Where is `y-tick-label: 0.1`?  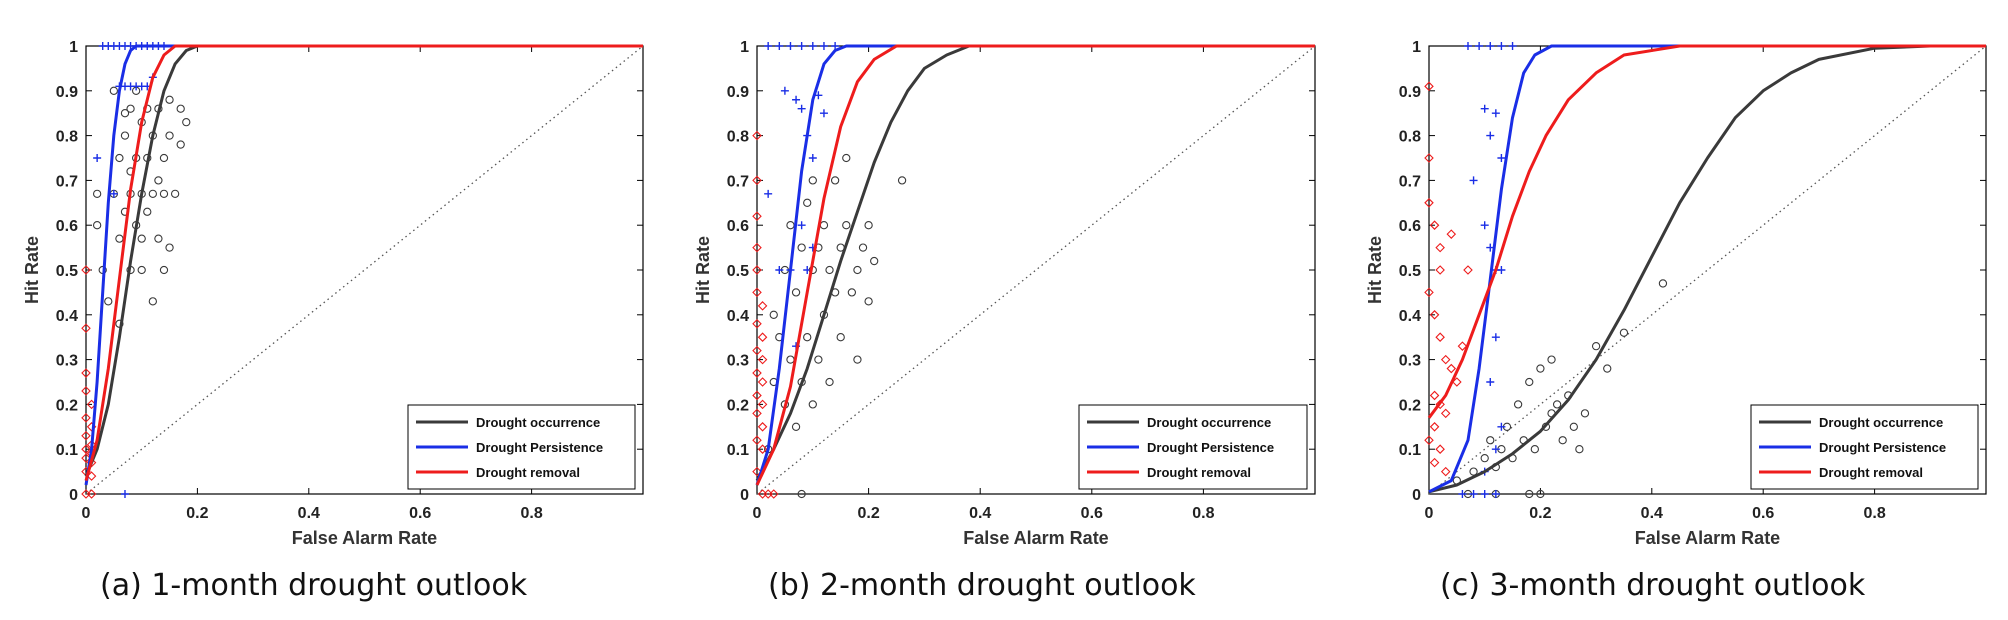 y-tick-label: 0.1 is located at coordinates (738, 450).